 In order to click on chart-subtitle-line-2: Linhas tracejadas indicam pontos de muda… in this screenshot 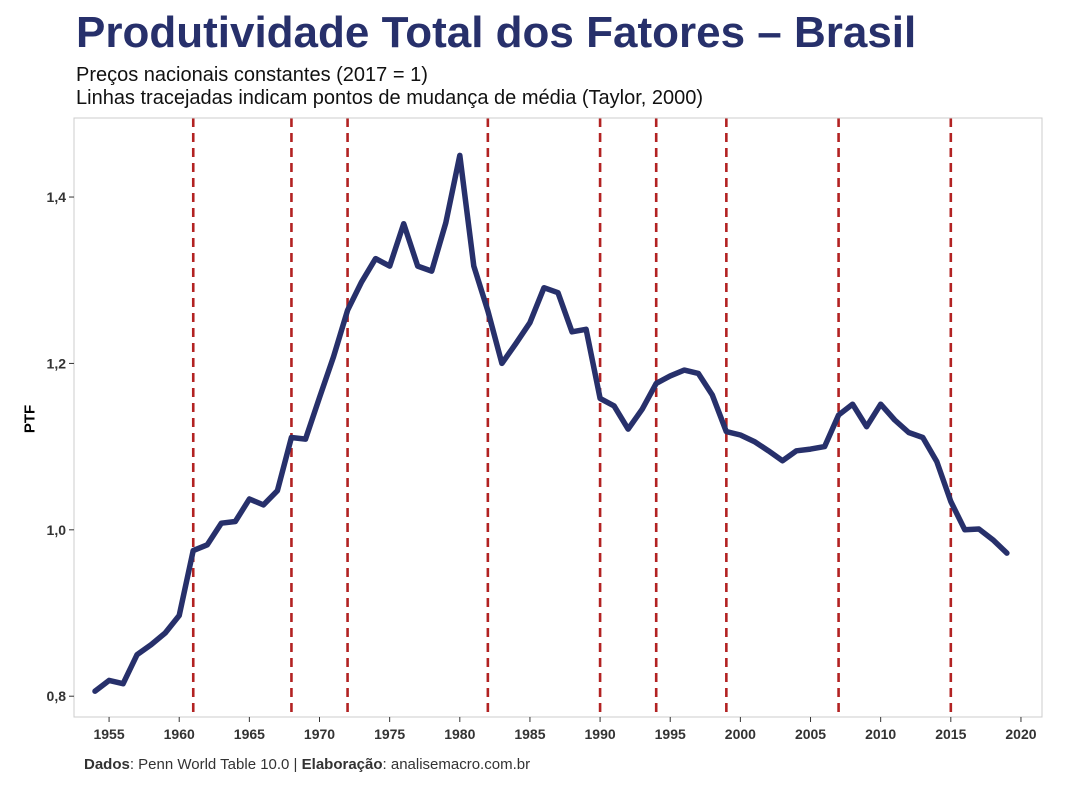, I will do `click(390, 98)`.